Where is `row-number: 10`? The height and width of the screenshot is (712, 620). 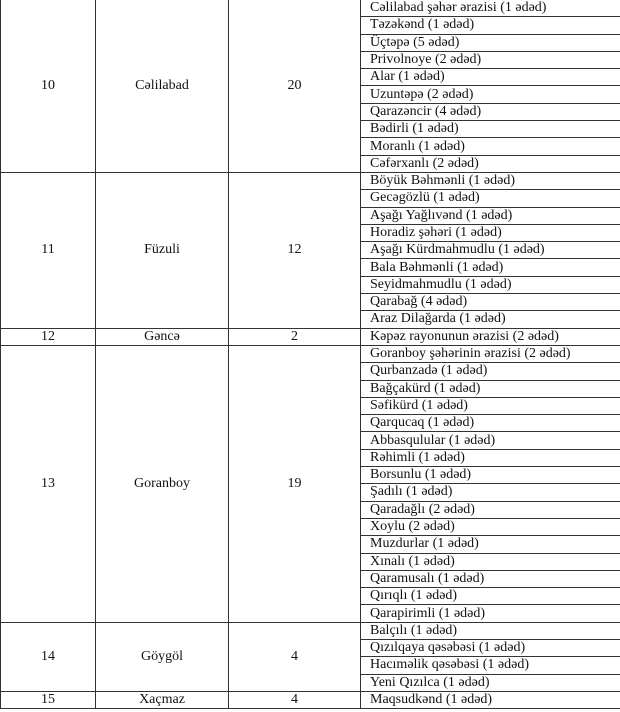
row-number: 10 is located at coordinates (48, 86).